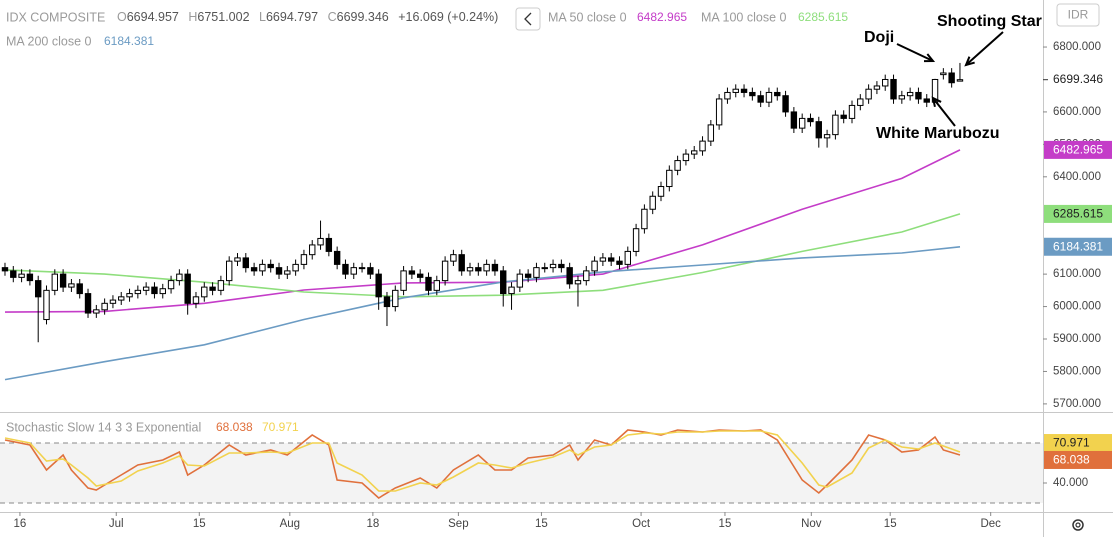  I want to click on chevron-icon, so click(528, 19).